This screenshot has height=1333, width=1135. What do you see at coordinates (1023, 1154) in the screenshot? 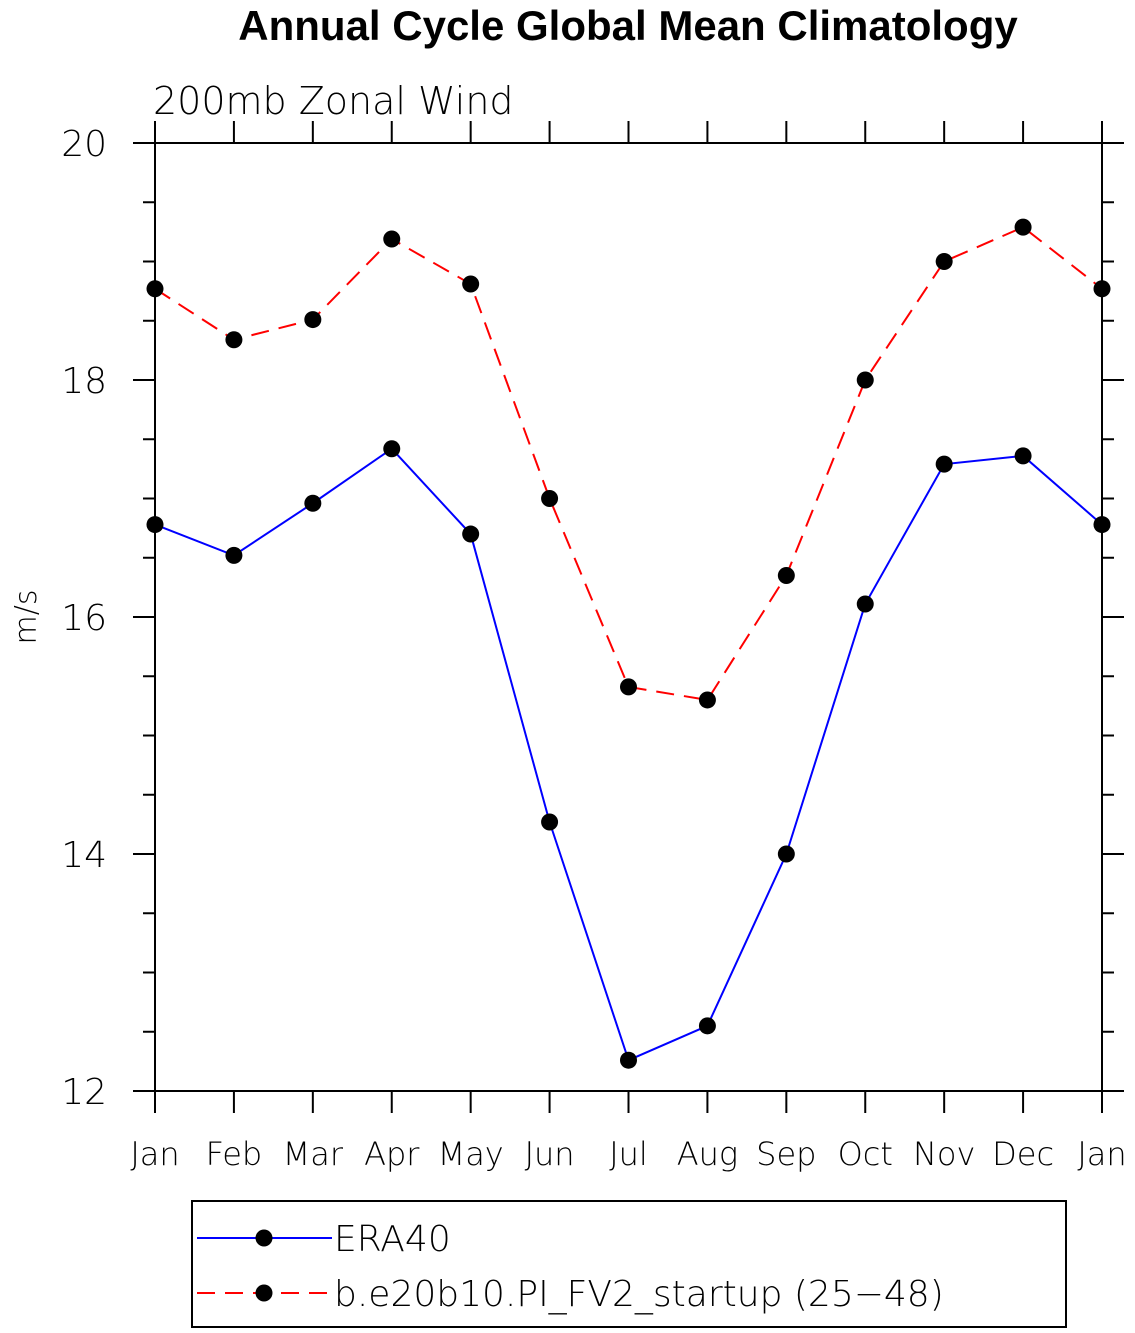
I see `x-tick-label: Dec` at bounding box center [1023, 1154].